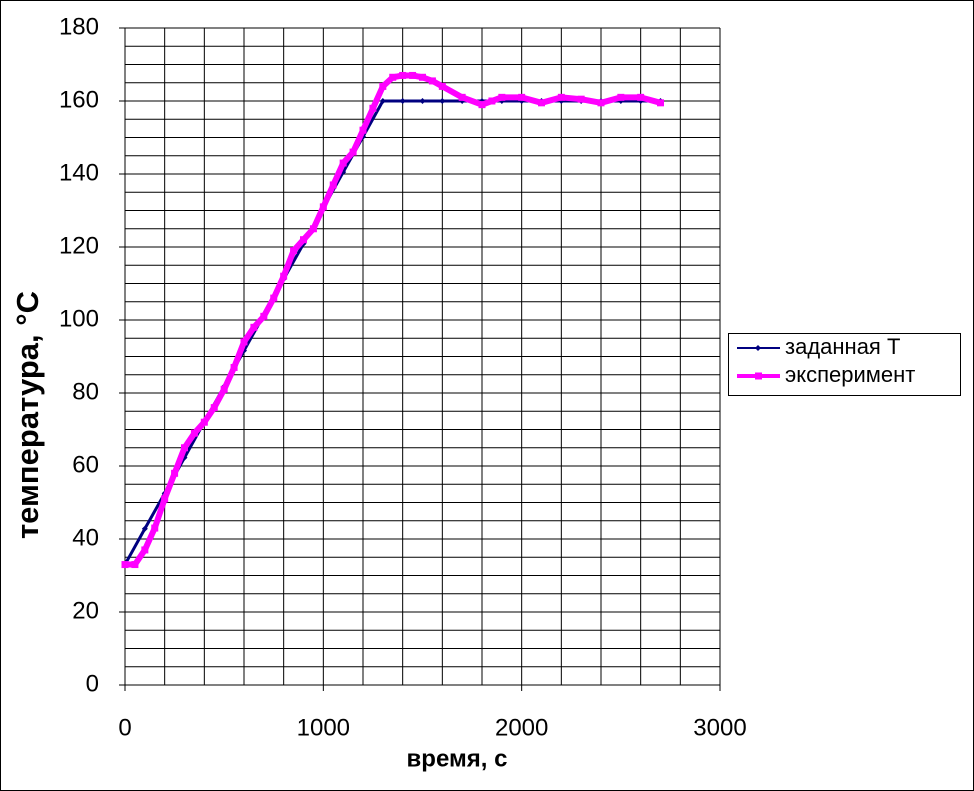  I want to click on y-tick-label: 140, so click(79, 172).